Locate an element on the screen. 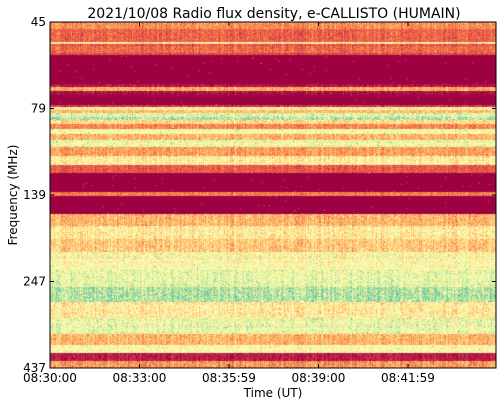 The width and height of the screenshot is (504, 404). y-tick-label: 45 is located at coordinates (38, 22).